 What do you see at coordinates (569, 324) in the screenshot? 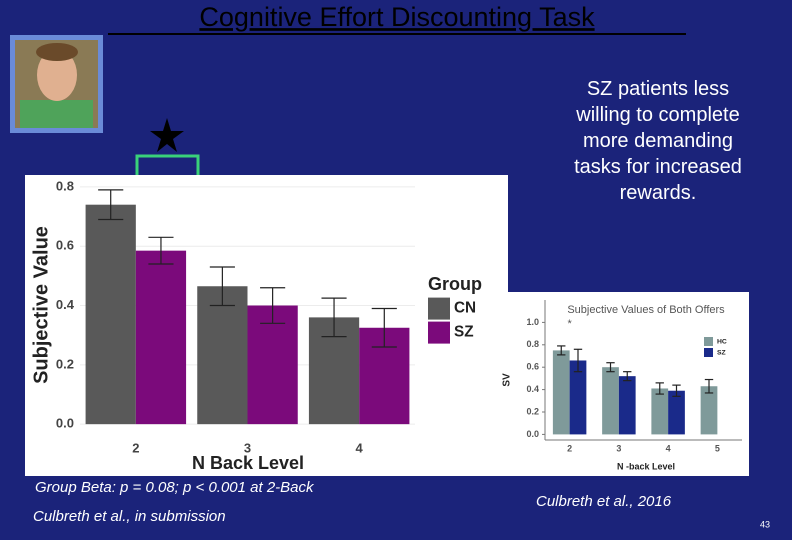
I see `annotation: *` at bounding box center [569, 324].